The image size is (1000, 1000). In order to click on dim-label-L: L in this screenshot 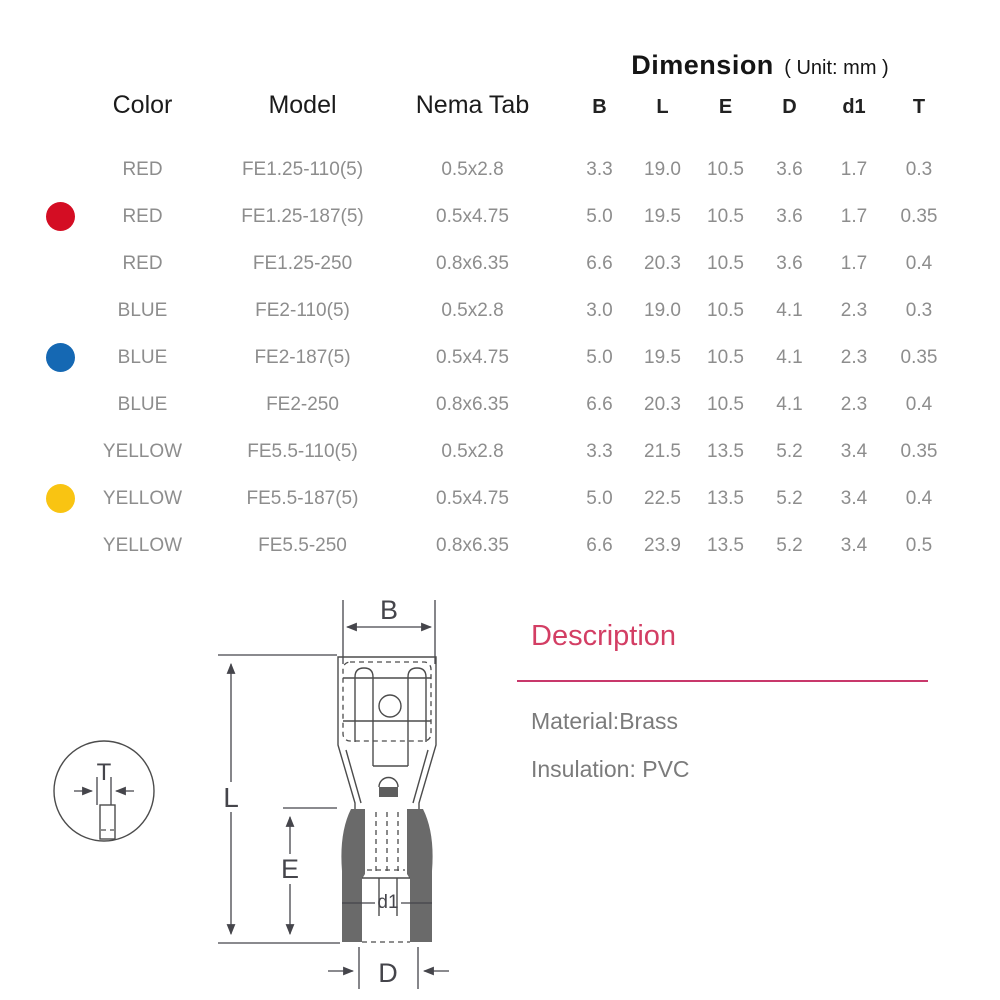, I will do `click(231, 797)`.